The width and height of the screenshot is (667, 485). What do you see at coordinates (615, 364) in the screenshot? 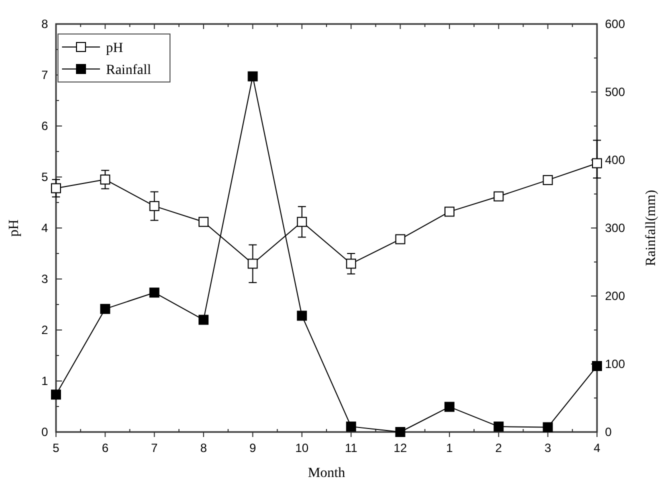
I see `y2-tick-label: 100` at bounding box center [615, 364].